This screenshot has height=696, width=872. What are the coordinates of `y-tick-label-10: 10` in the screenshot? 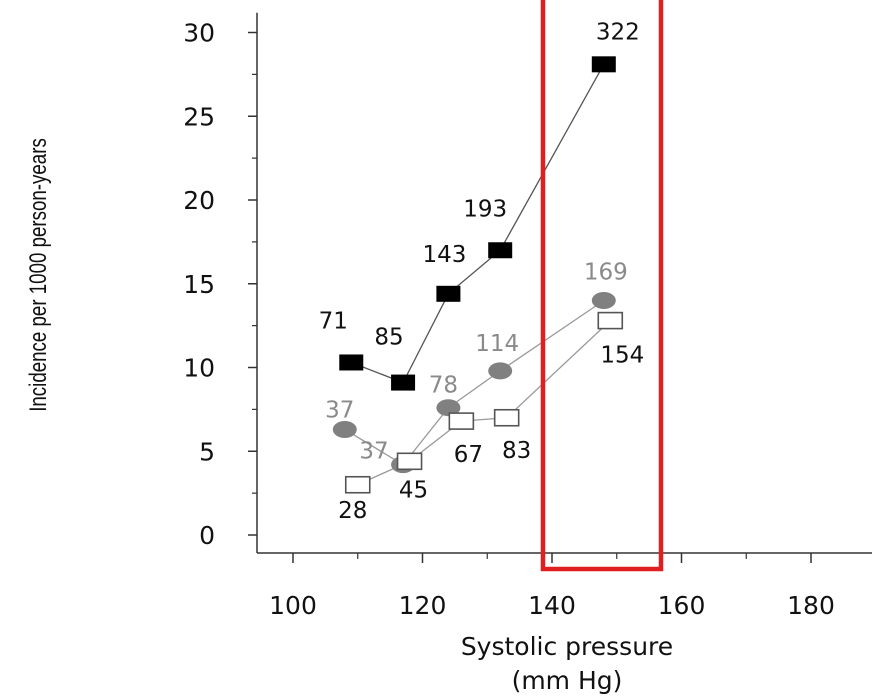 It's located at (199, 368).